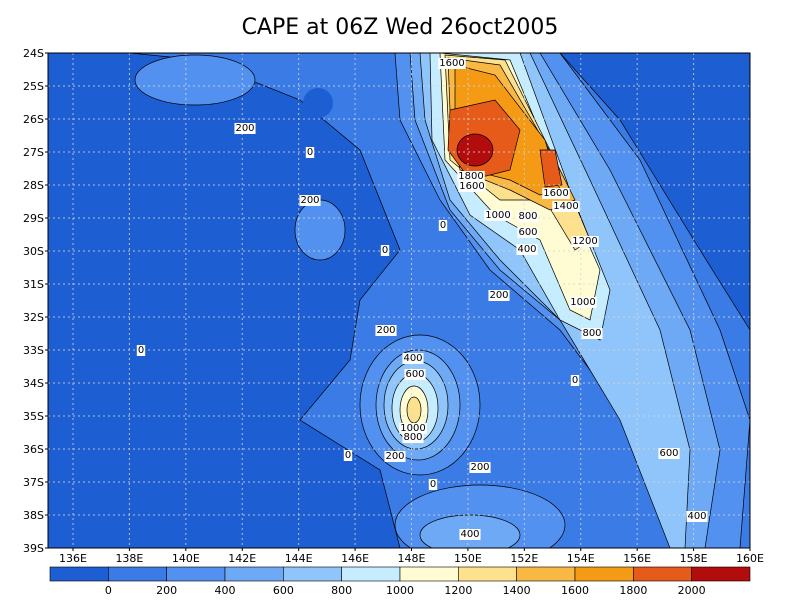  What do you see at coordinates (33, 53) in the screenshot?
I see `y-tick-label: 24S` at bounding box center [33, 53].